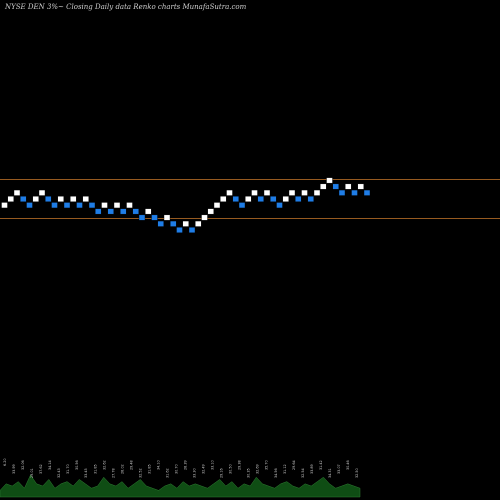 The image size is (500, 500). I want to click on volume-label: 31.70, so click(68, 469).